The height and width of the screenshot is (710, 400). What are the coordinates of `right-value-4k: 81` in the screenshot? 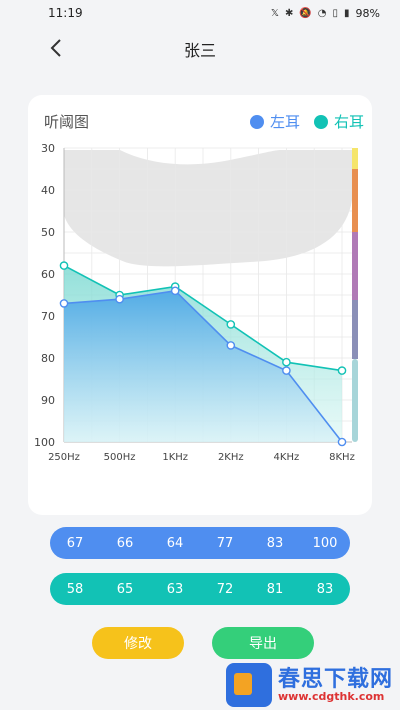 It's located at (275, 589).